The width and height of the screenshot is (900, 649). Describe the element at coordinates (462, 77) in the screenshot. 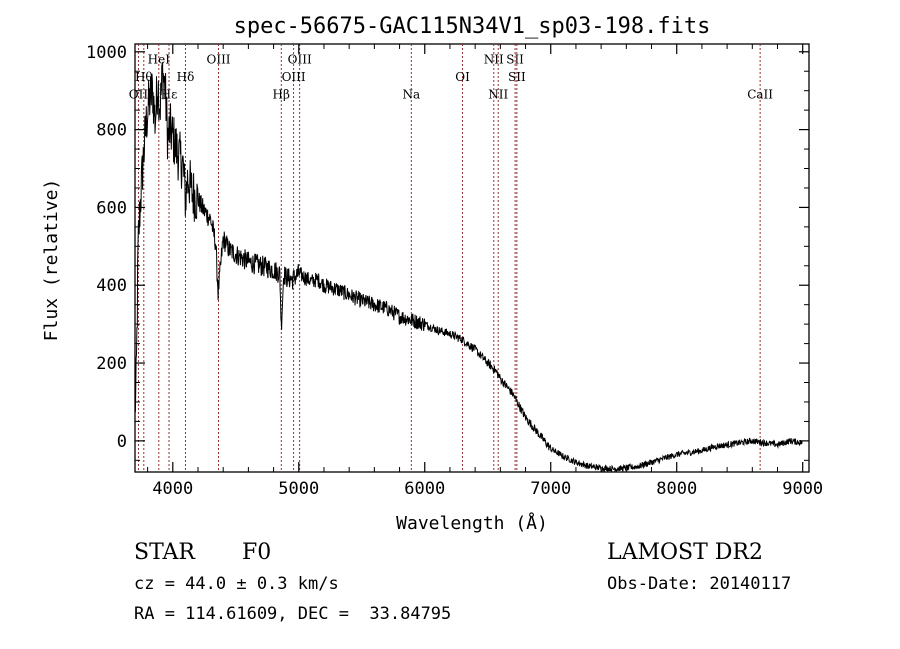

I see `marker-label-10: OI` at that location.